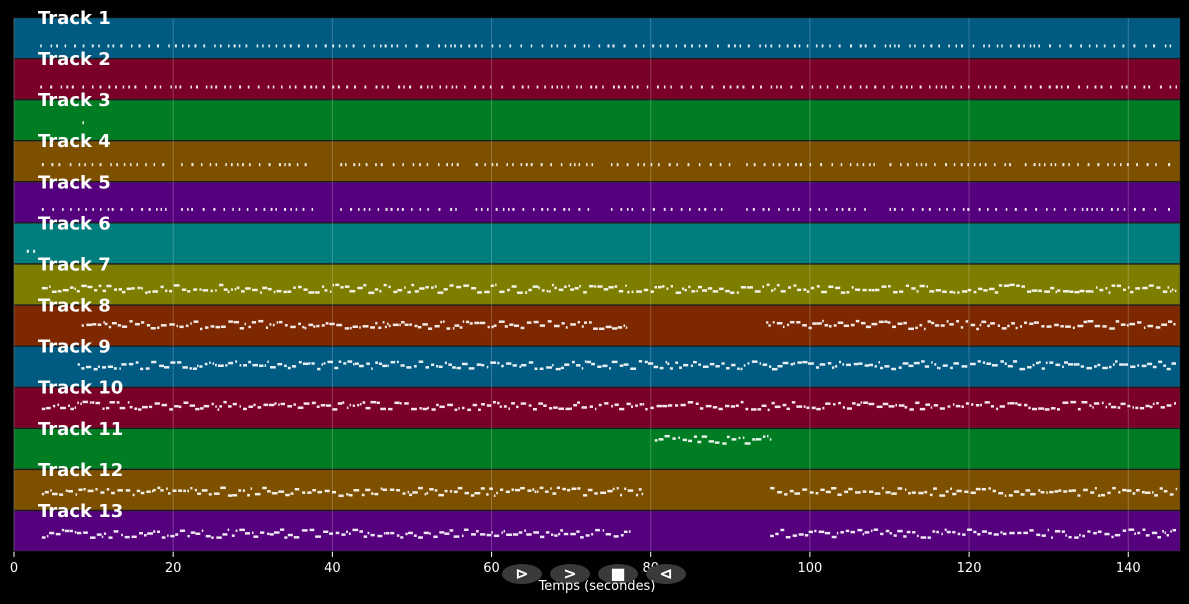  What do you see at coordinates (666, 574) in the screenshot?
I see `back-button: ⊲` at bounding box center [666, 574].